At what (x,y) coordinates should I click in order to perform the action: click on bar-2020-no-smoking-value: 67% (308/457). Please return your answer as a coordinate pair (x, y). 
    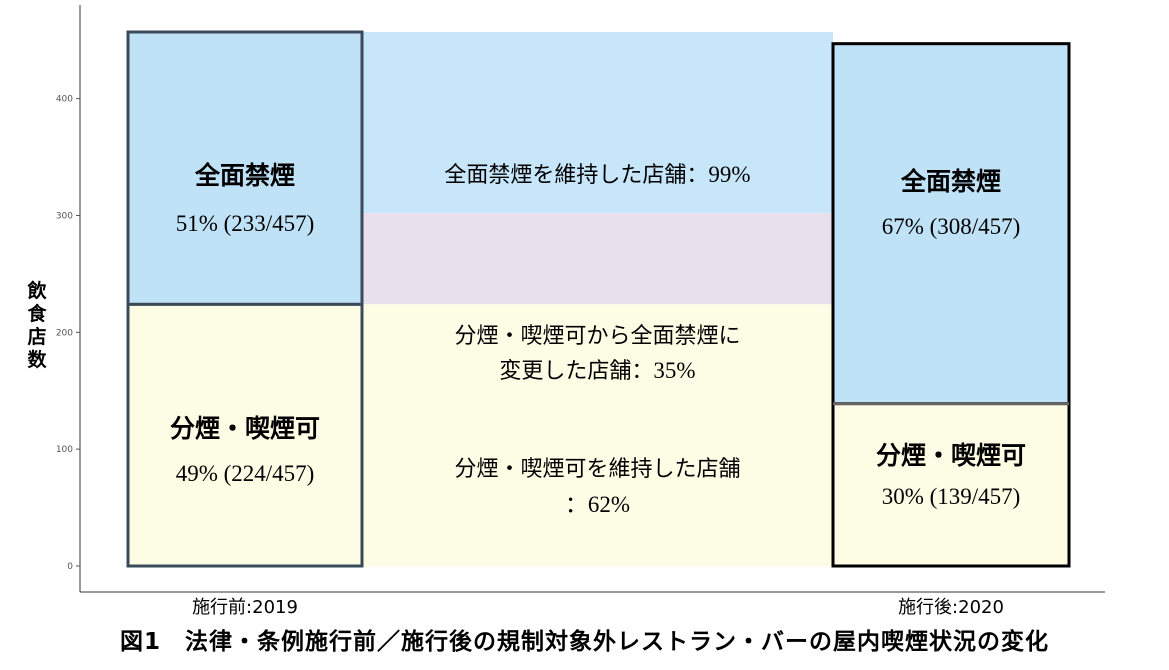
    Looking at the image, I should click on (951, 226).